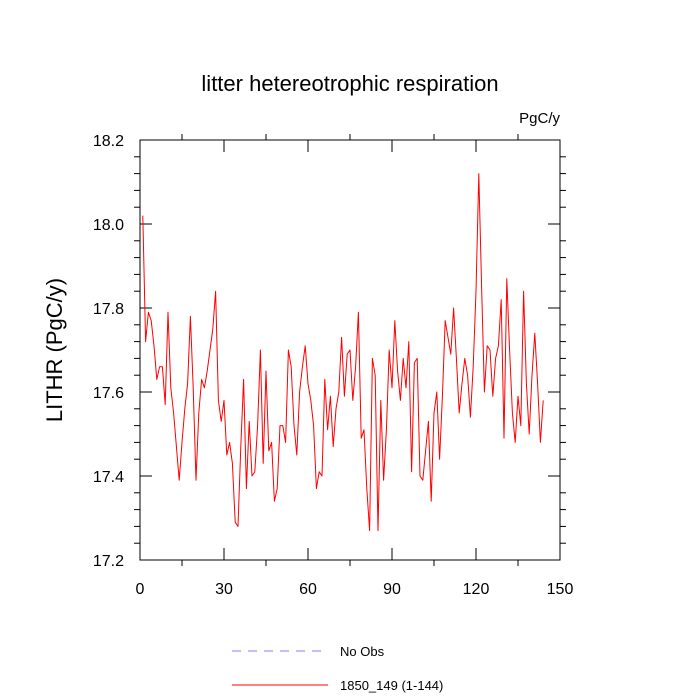  What do you see at coordinates (392, 589) in the screenshot?
I see `x-tick-label: 90` at bounding box center [392, 589].